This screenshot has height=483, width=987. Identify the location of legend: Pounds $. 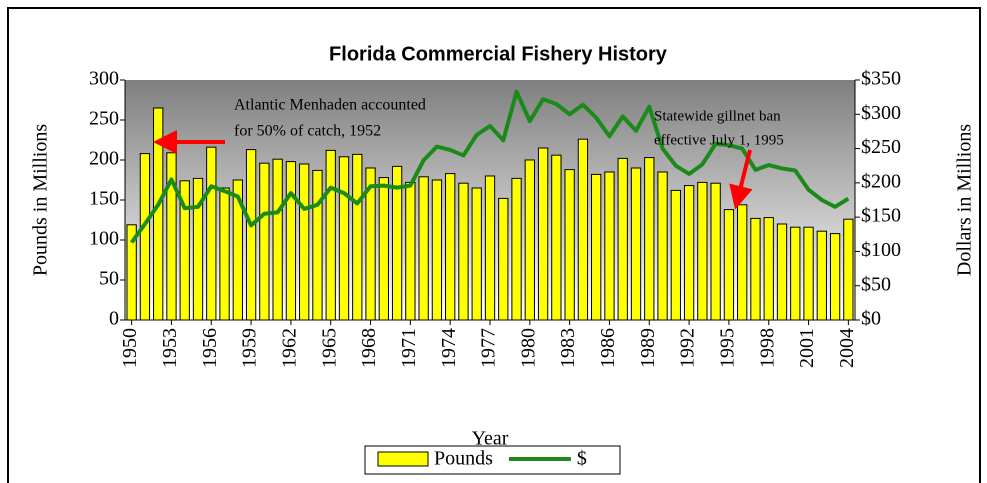
(492, 460).